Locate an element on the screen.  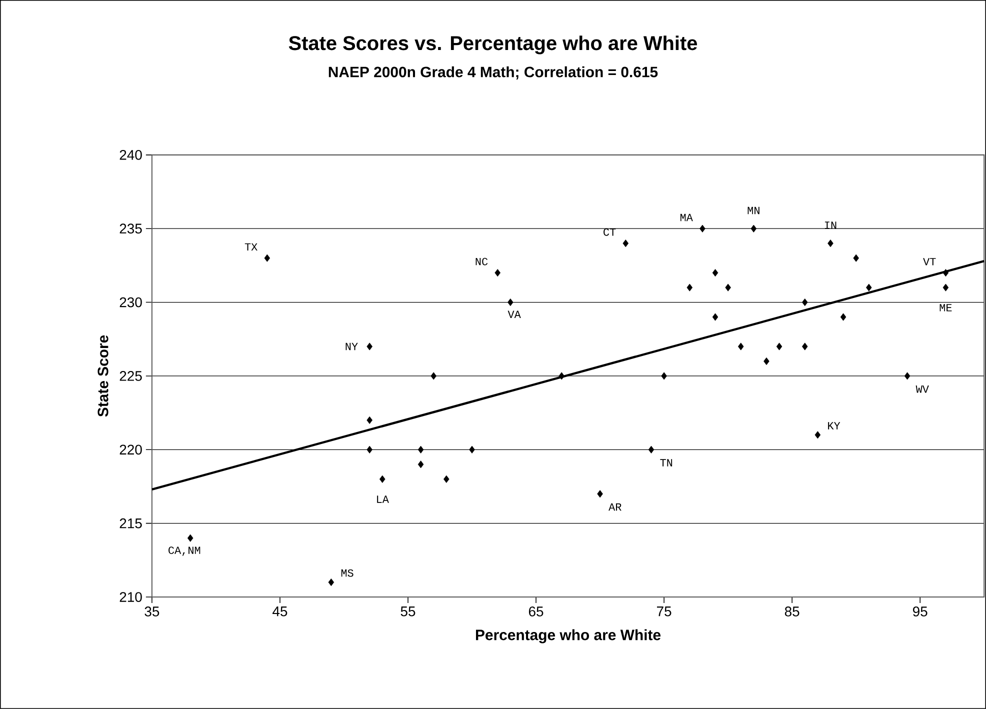
y-tick-label: 235 is located at coordinates (131, 229).